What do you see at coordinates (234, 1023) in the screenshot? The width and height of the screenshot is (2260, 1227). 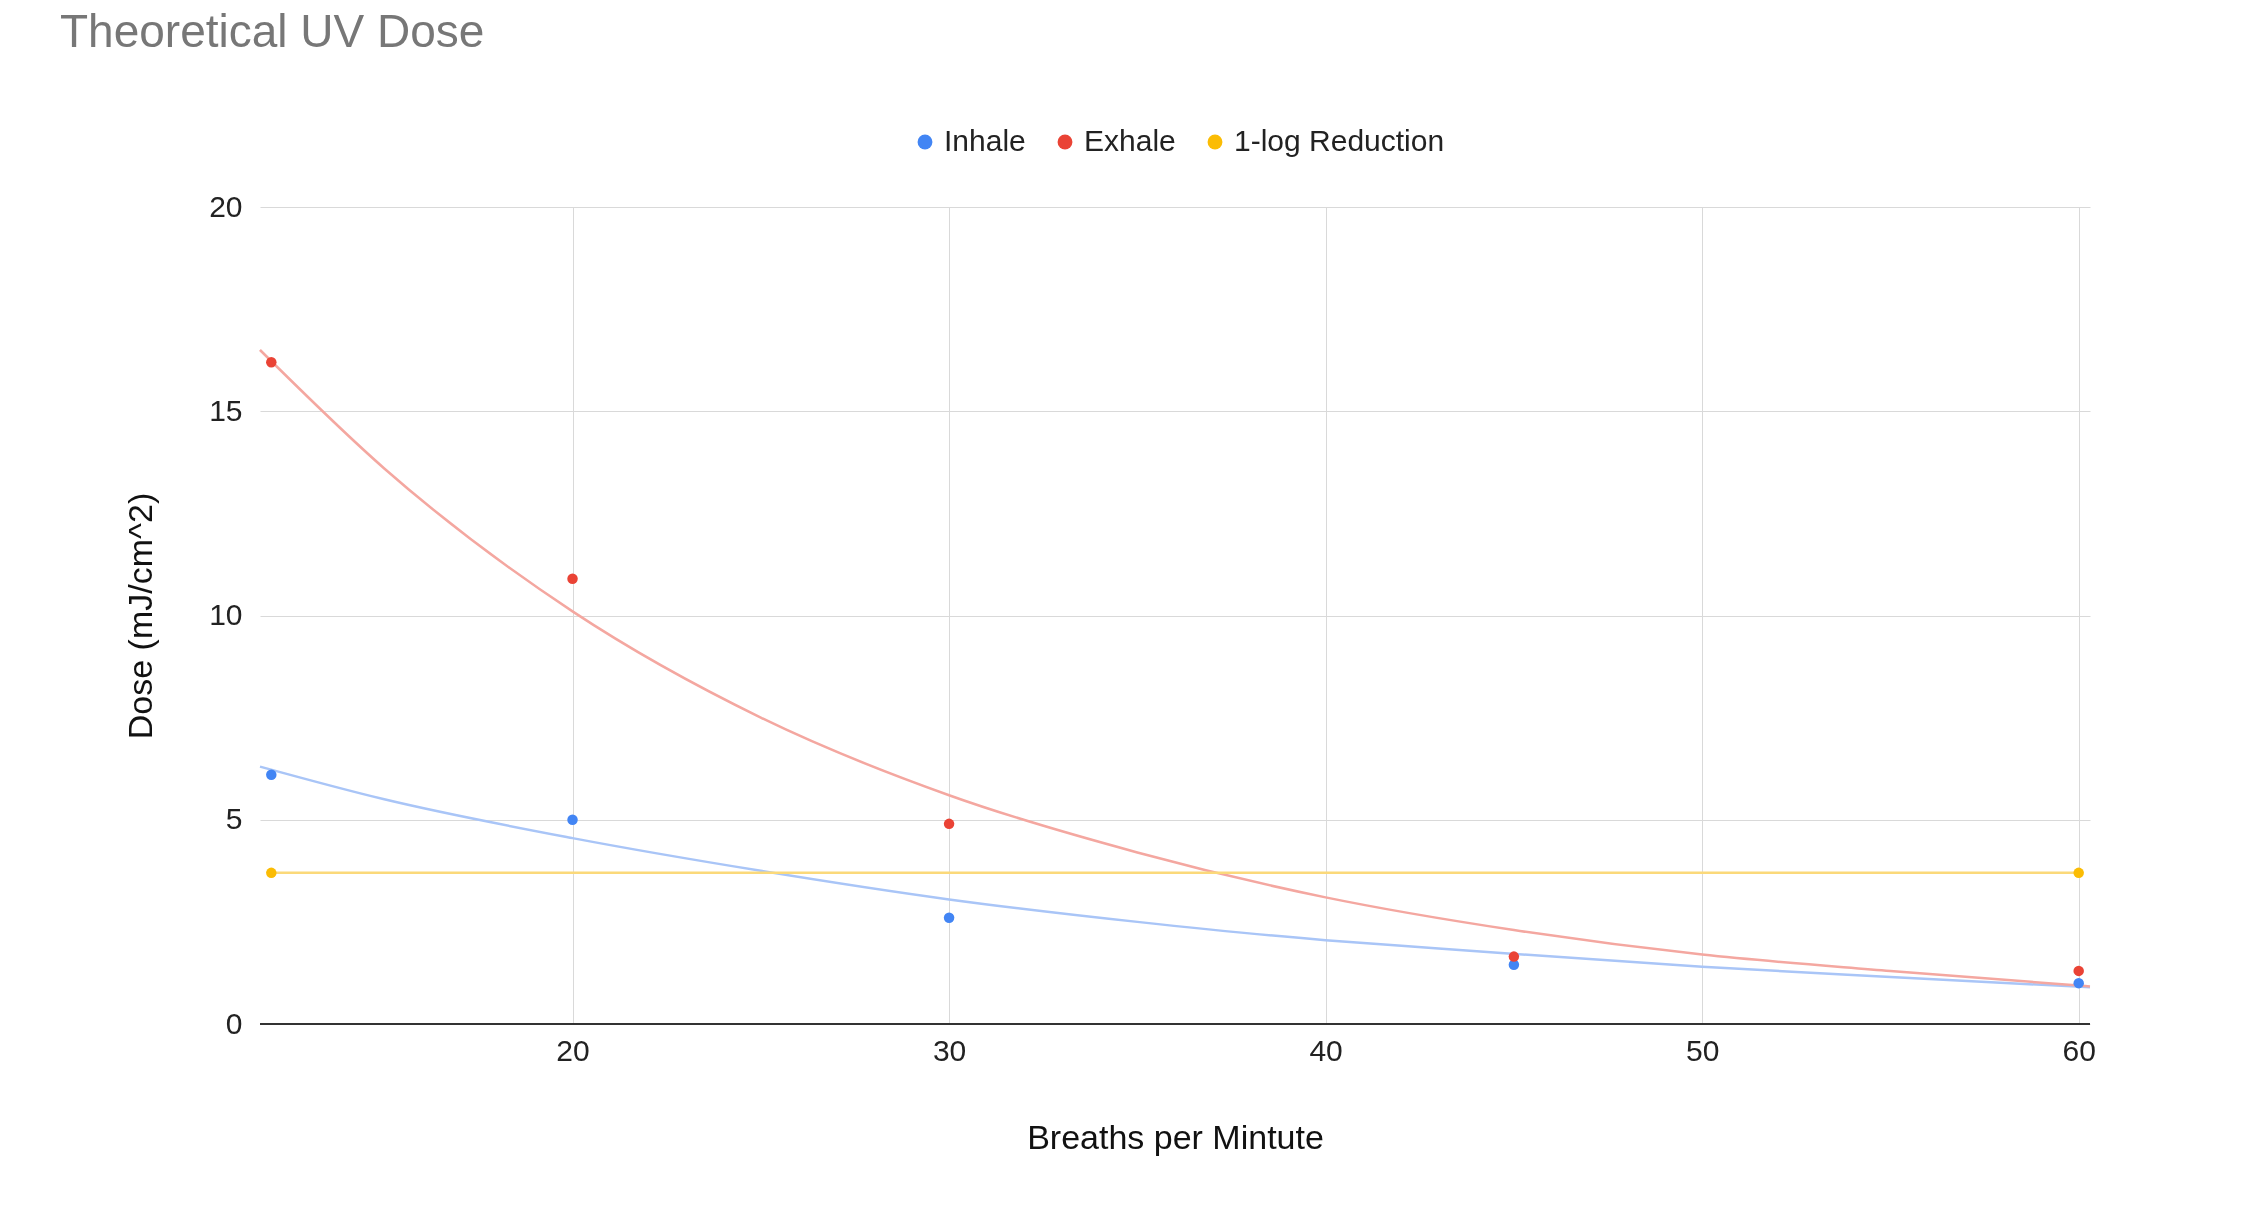 I see `y-tick-label: 0` at bounding box center [234, 1023].